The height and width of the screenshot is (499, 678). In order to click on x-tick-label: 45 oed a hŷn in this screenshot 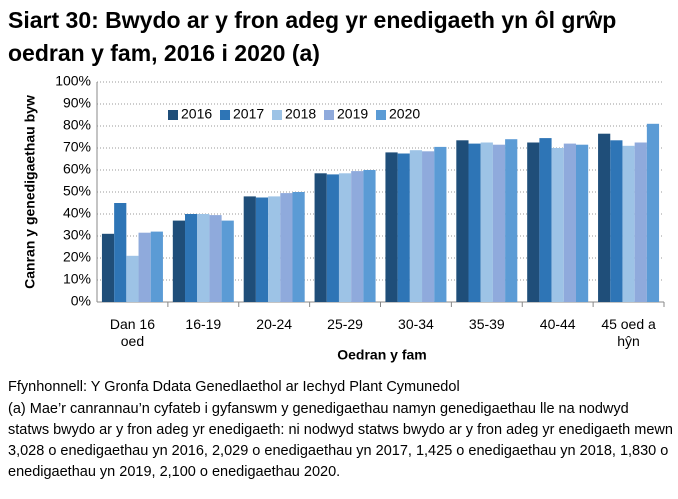, I will do `click(628, 332)`.